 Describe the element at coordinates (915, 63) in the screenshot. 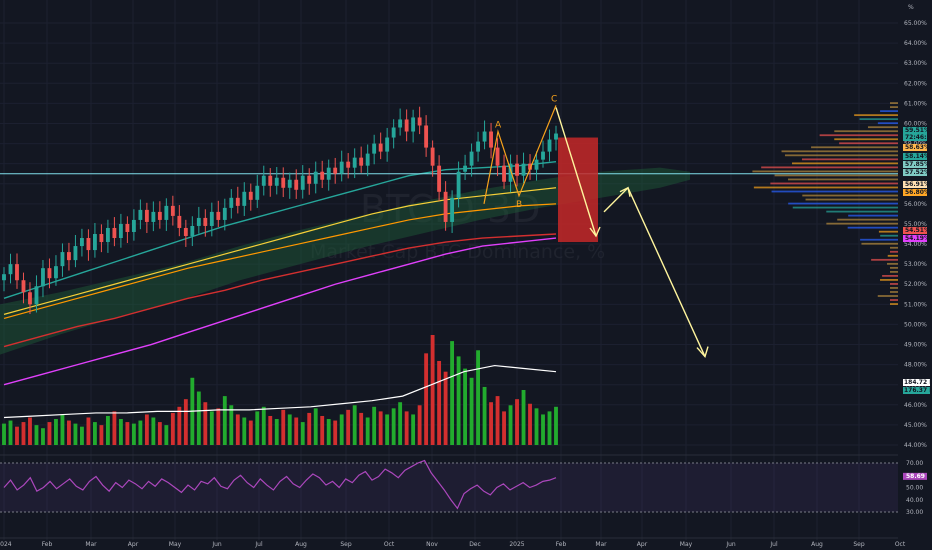

I see `price-tick-label: 63.00%` at that location.